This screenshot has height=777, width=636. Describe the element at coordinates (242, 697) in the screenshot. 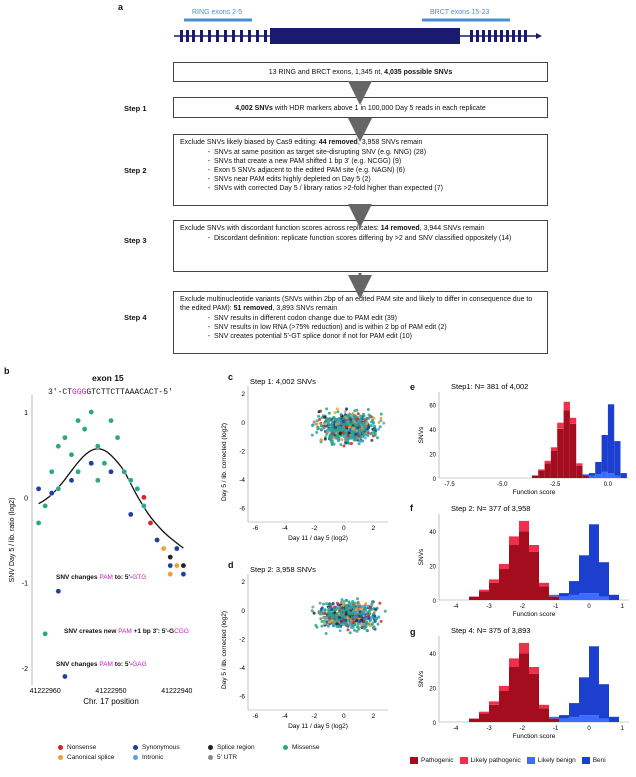

I see `y-tick-label: -6` at that location.